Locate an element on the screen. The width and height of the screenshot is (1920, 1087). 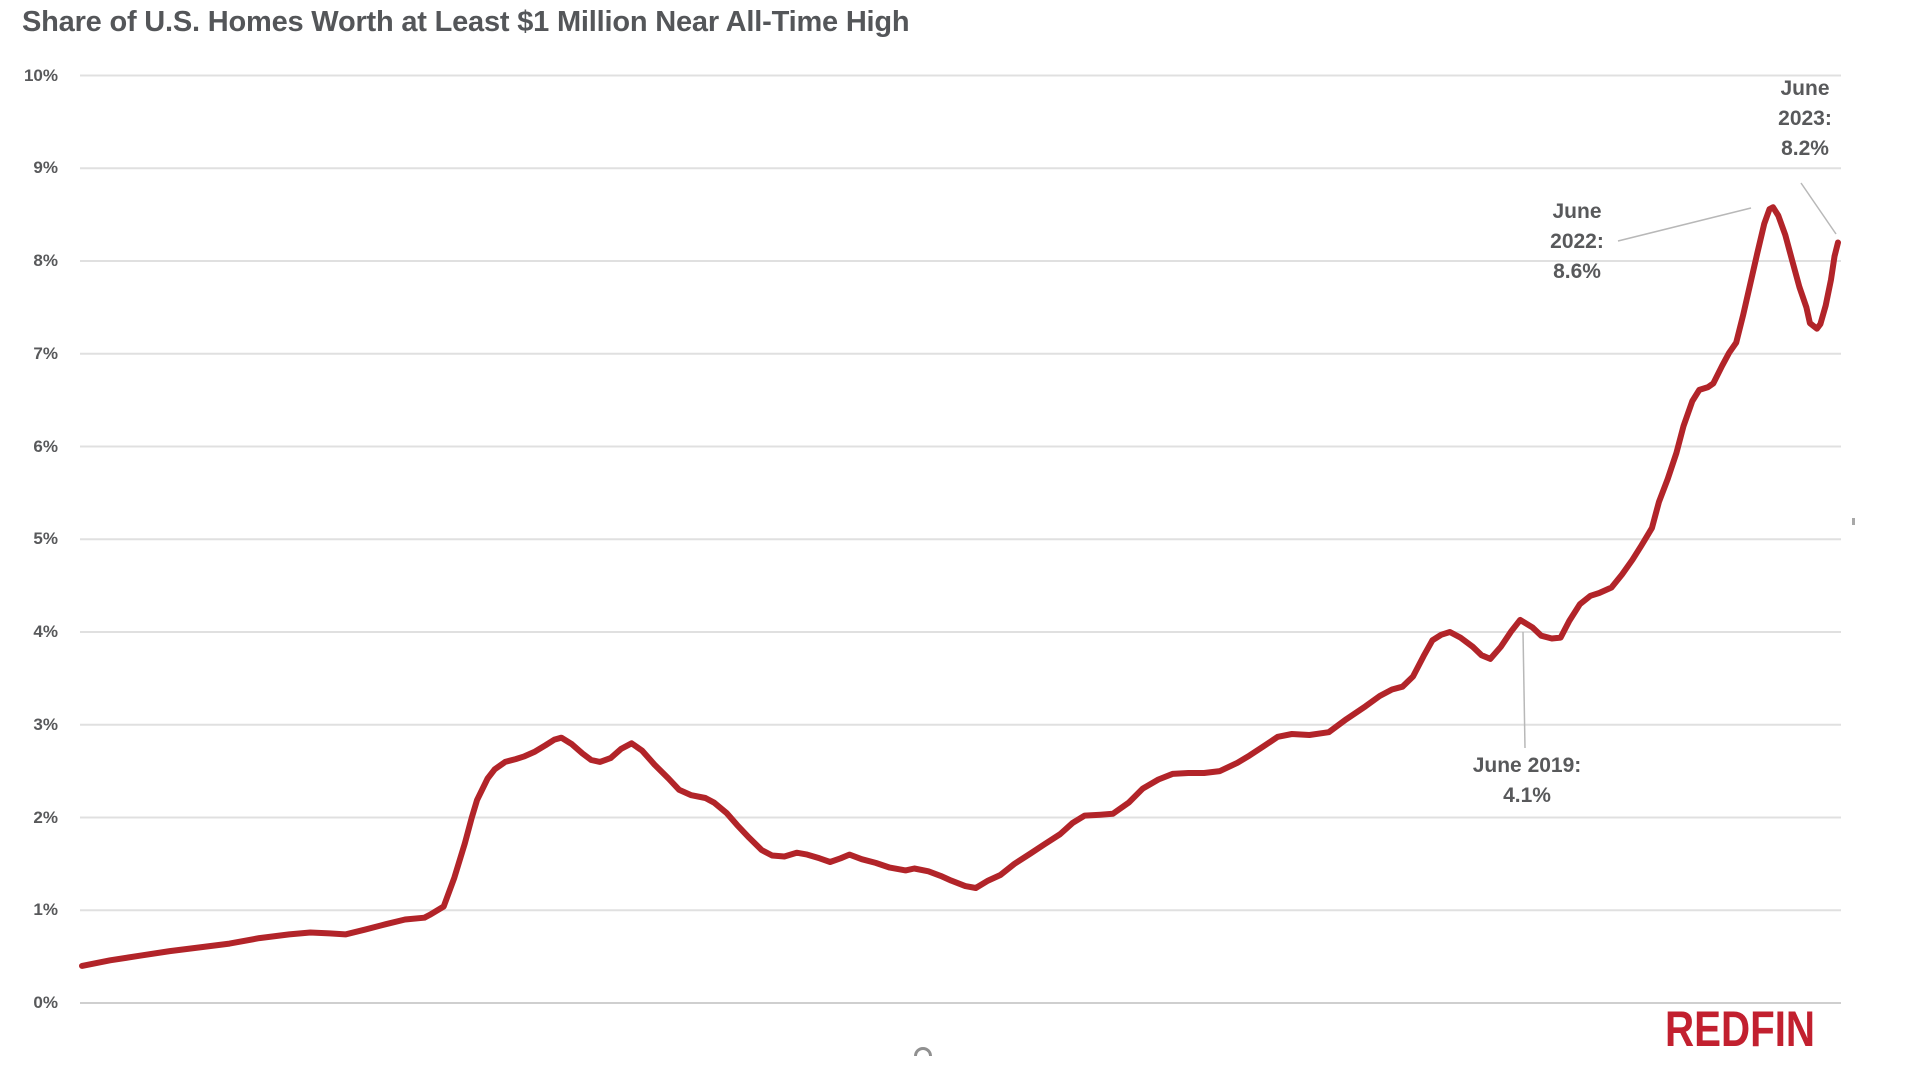
edge-tick-artifact is located at coordinates (1853, 521).